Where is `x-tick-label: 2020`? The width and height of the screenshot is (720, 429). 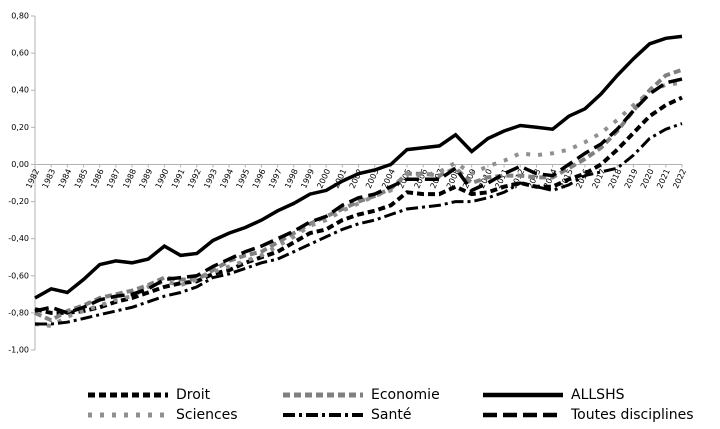
x-tick-label: 2020 is located at coordinates (647, 179).